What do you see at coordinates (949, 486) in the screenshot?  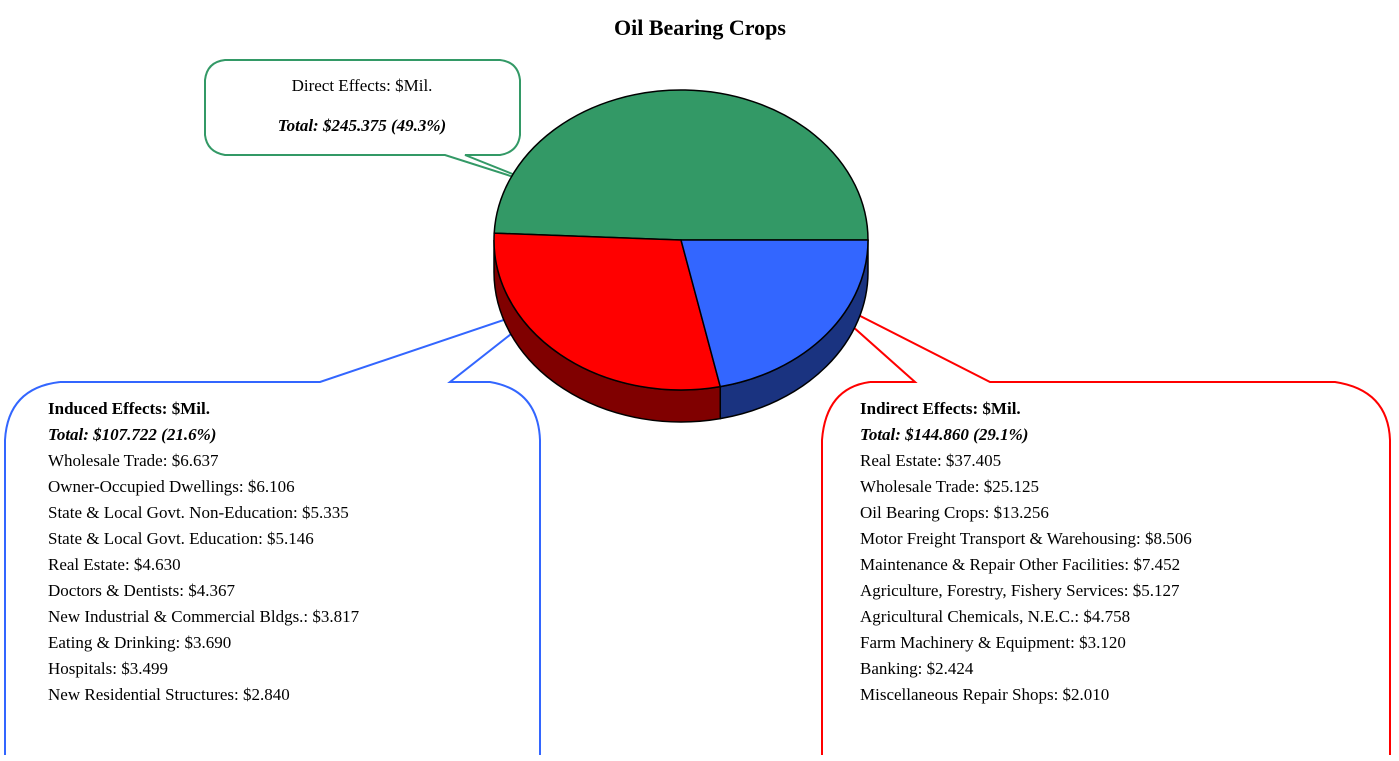 I see `callout-item: Wholesale Trade: $25.125` at bounding box center [949, 486].